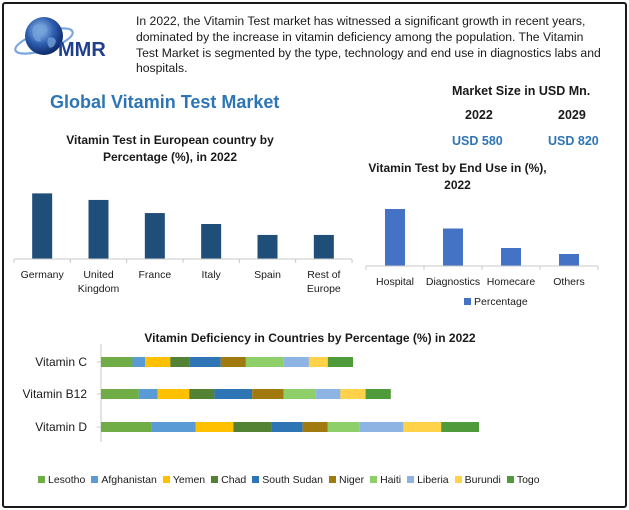  Describe the element at coordinates (391, 480) in the screenshot. I see `legend-label: Haiti` at that location.